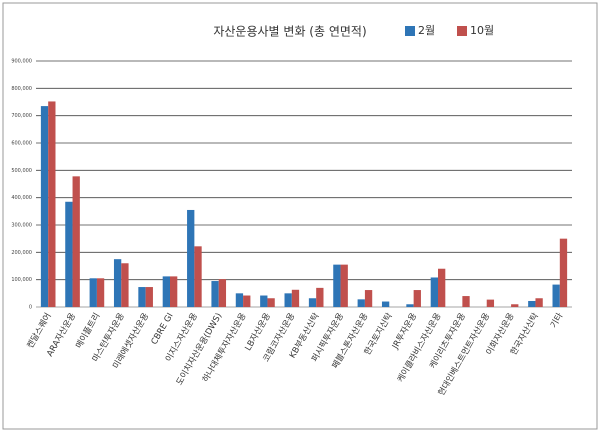 The width and height of the screenshot is (600, 436). Describe the element at coordinates (21, 62) in the screenshot. I see `y-tick-label: 900,000` at that location.